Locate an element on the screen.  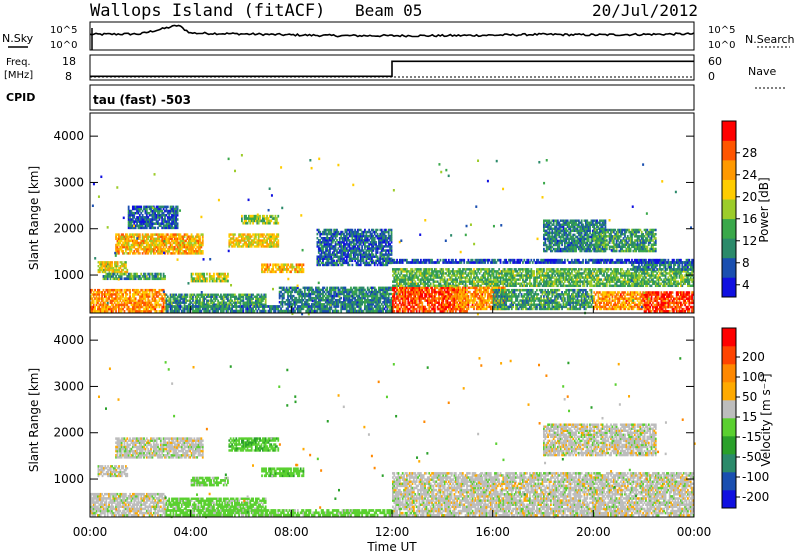
freq-tick-top: 18 is located at coordinates (69, 61).